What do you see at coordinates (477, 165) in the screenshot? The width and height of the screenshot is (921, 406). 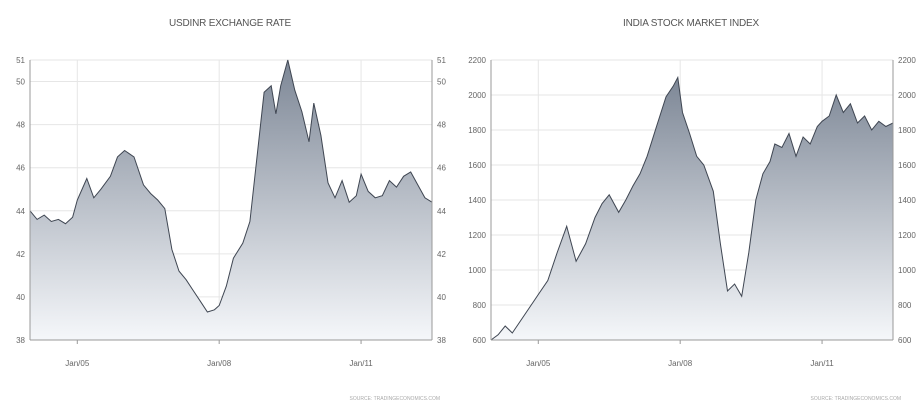 I see `y-tick-label-left: 1600` at bounding box center [477, 165].